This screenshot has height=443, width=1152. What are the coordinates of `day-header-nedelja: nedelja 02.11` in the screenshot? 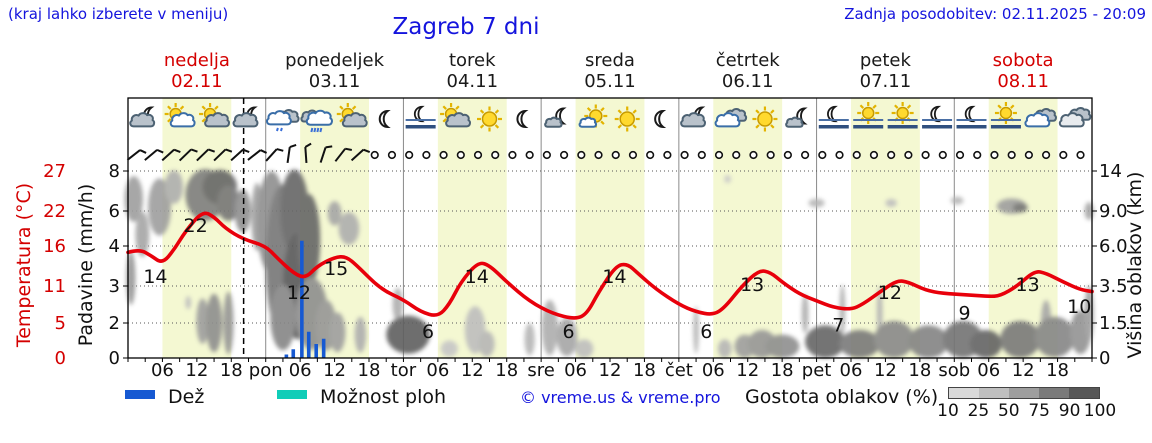 It's located at (197, 71).